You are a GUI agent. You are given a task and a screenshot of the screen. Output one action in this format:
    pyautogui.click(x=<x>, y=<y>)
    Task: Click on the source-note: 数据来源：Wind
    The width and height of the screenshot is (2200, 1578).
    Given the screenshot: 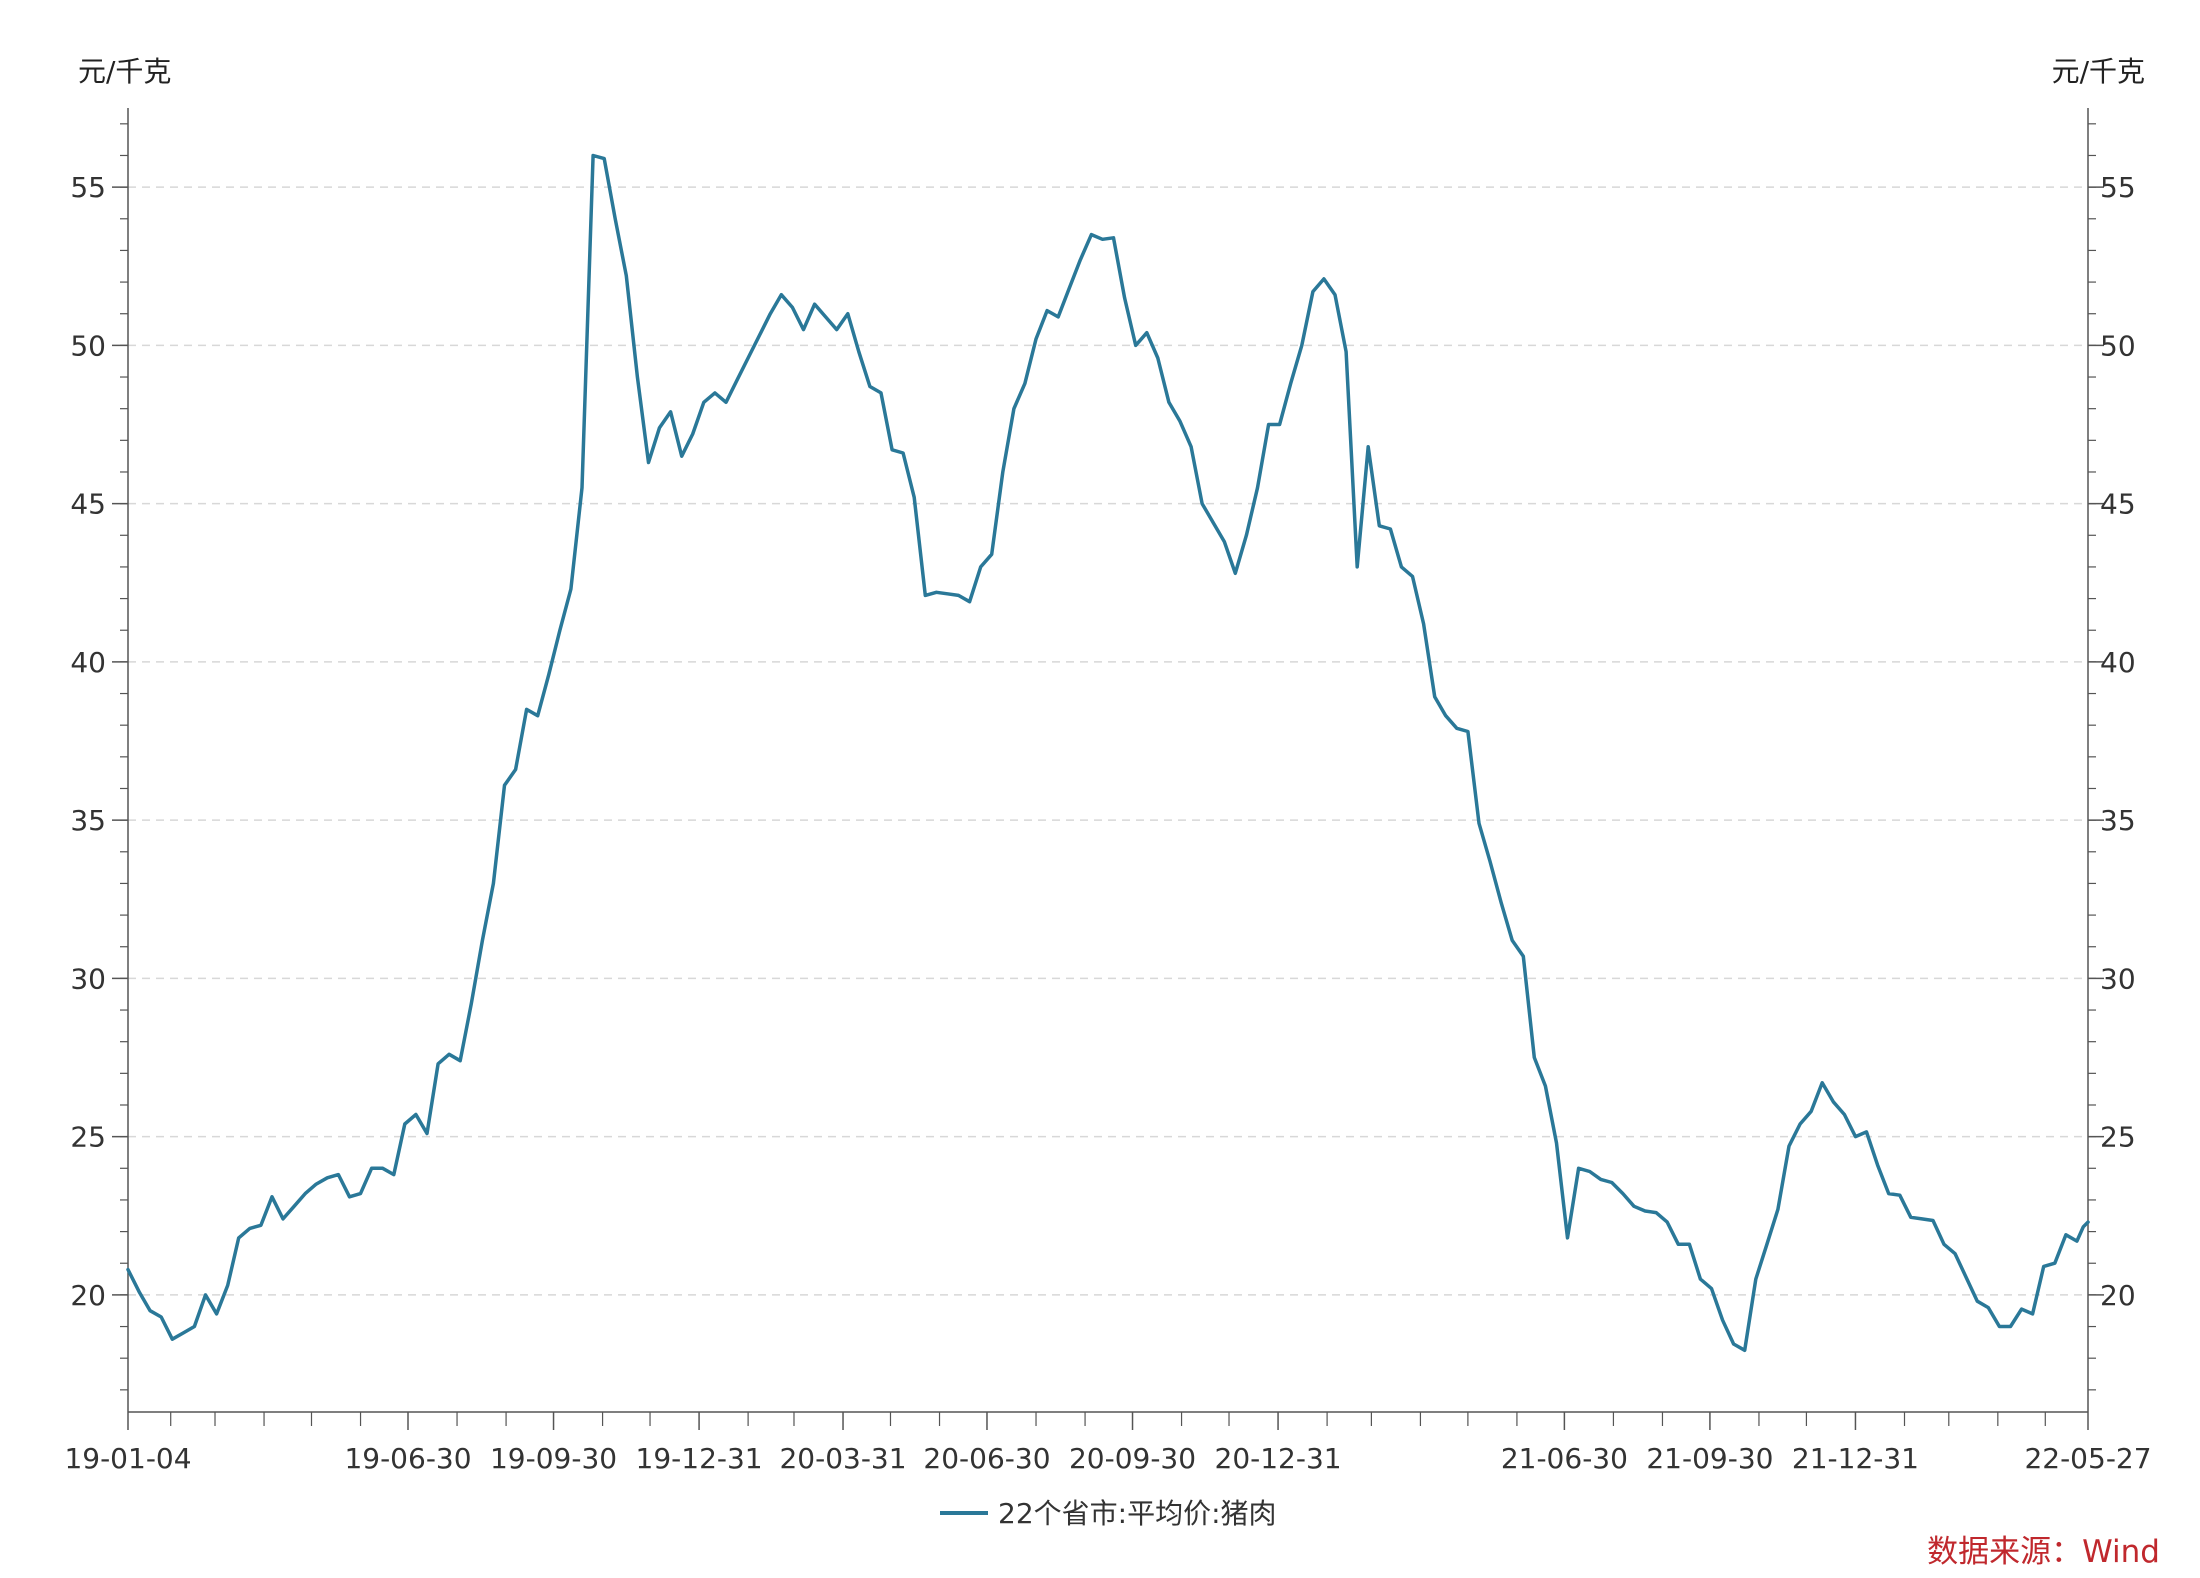 What is the action you would take?
    pyautogui.click(x=2043, y=1552)
    